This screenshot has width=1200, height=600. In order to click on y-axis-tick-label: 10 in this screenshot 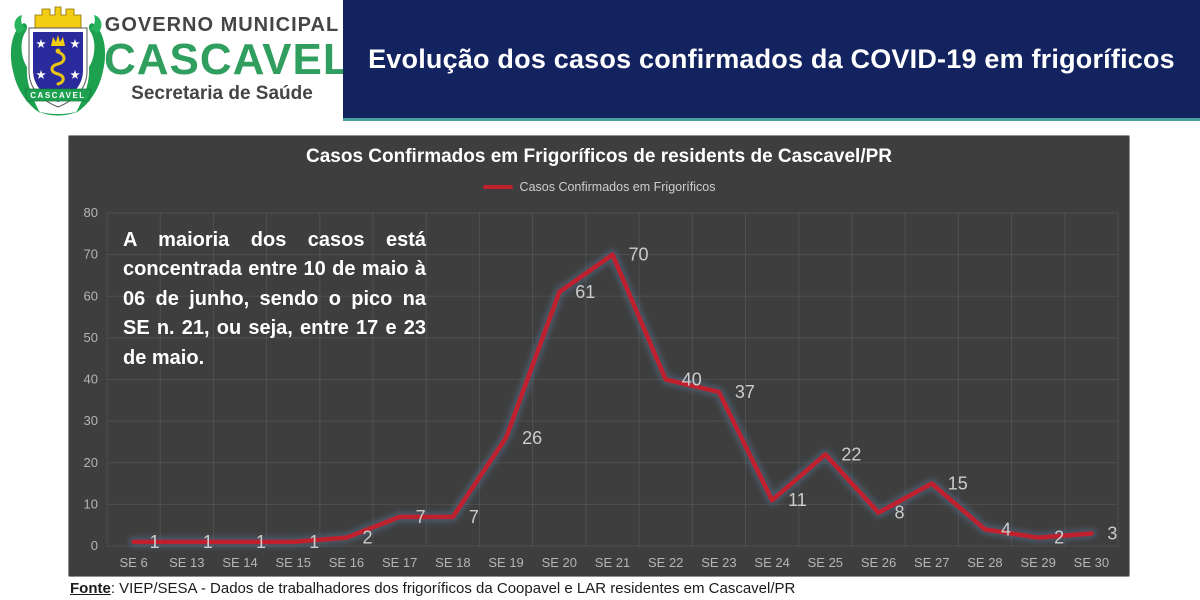, I will do `click(91, 503)`.